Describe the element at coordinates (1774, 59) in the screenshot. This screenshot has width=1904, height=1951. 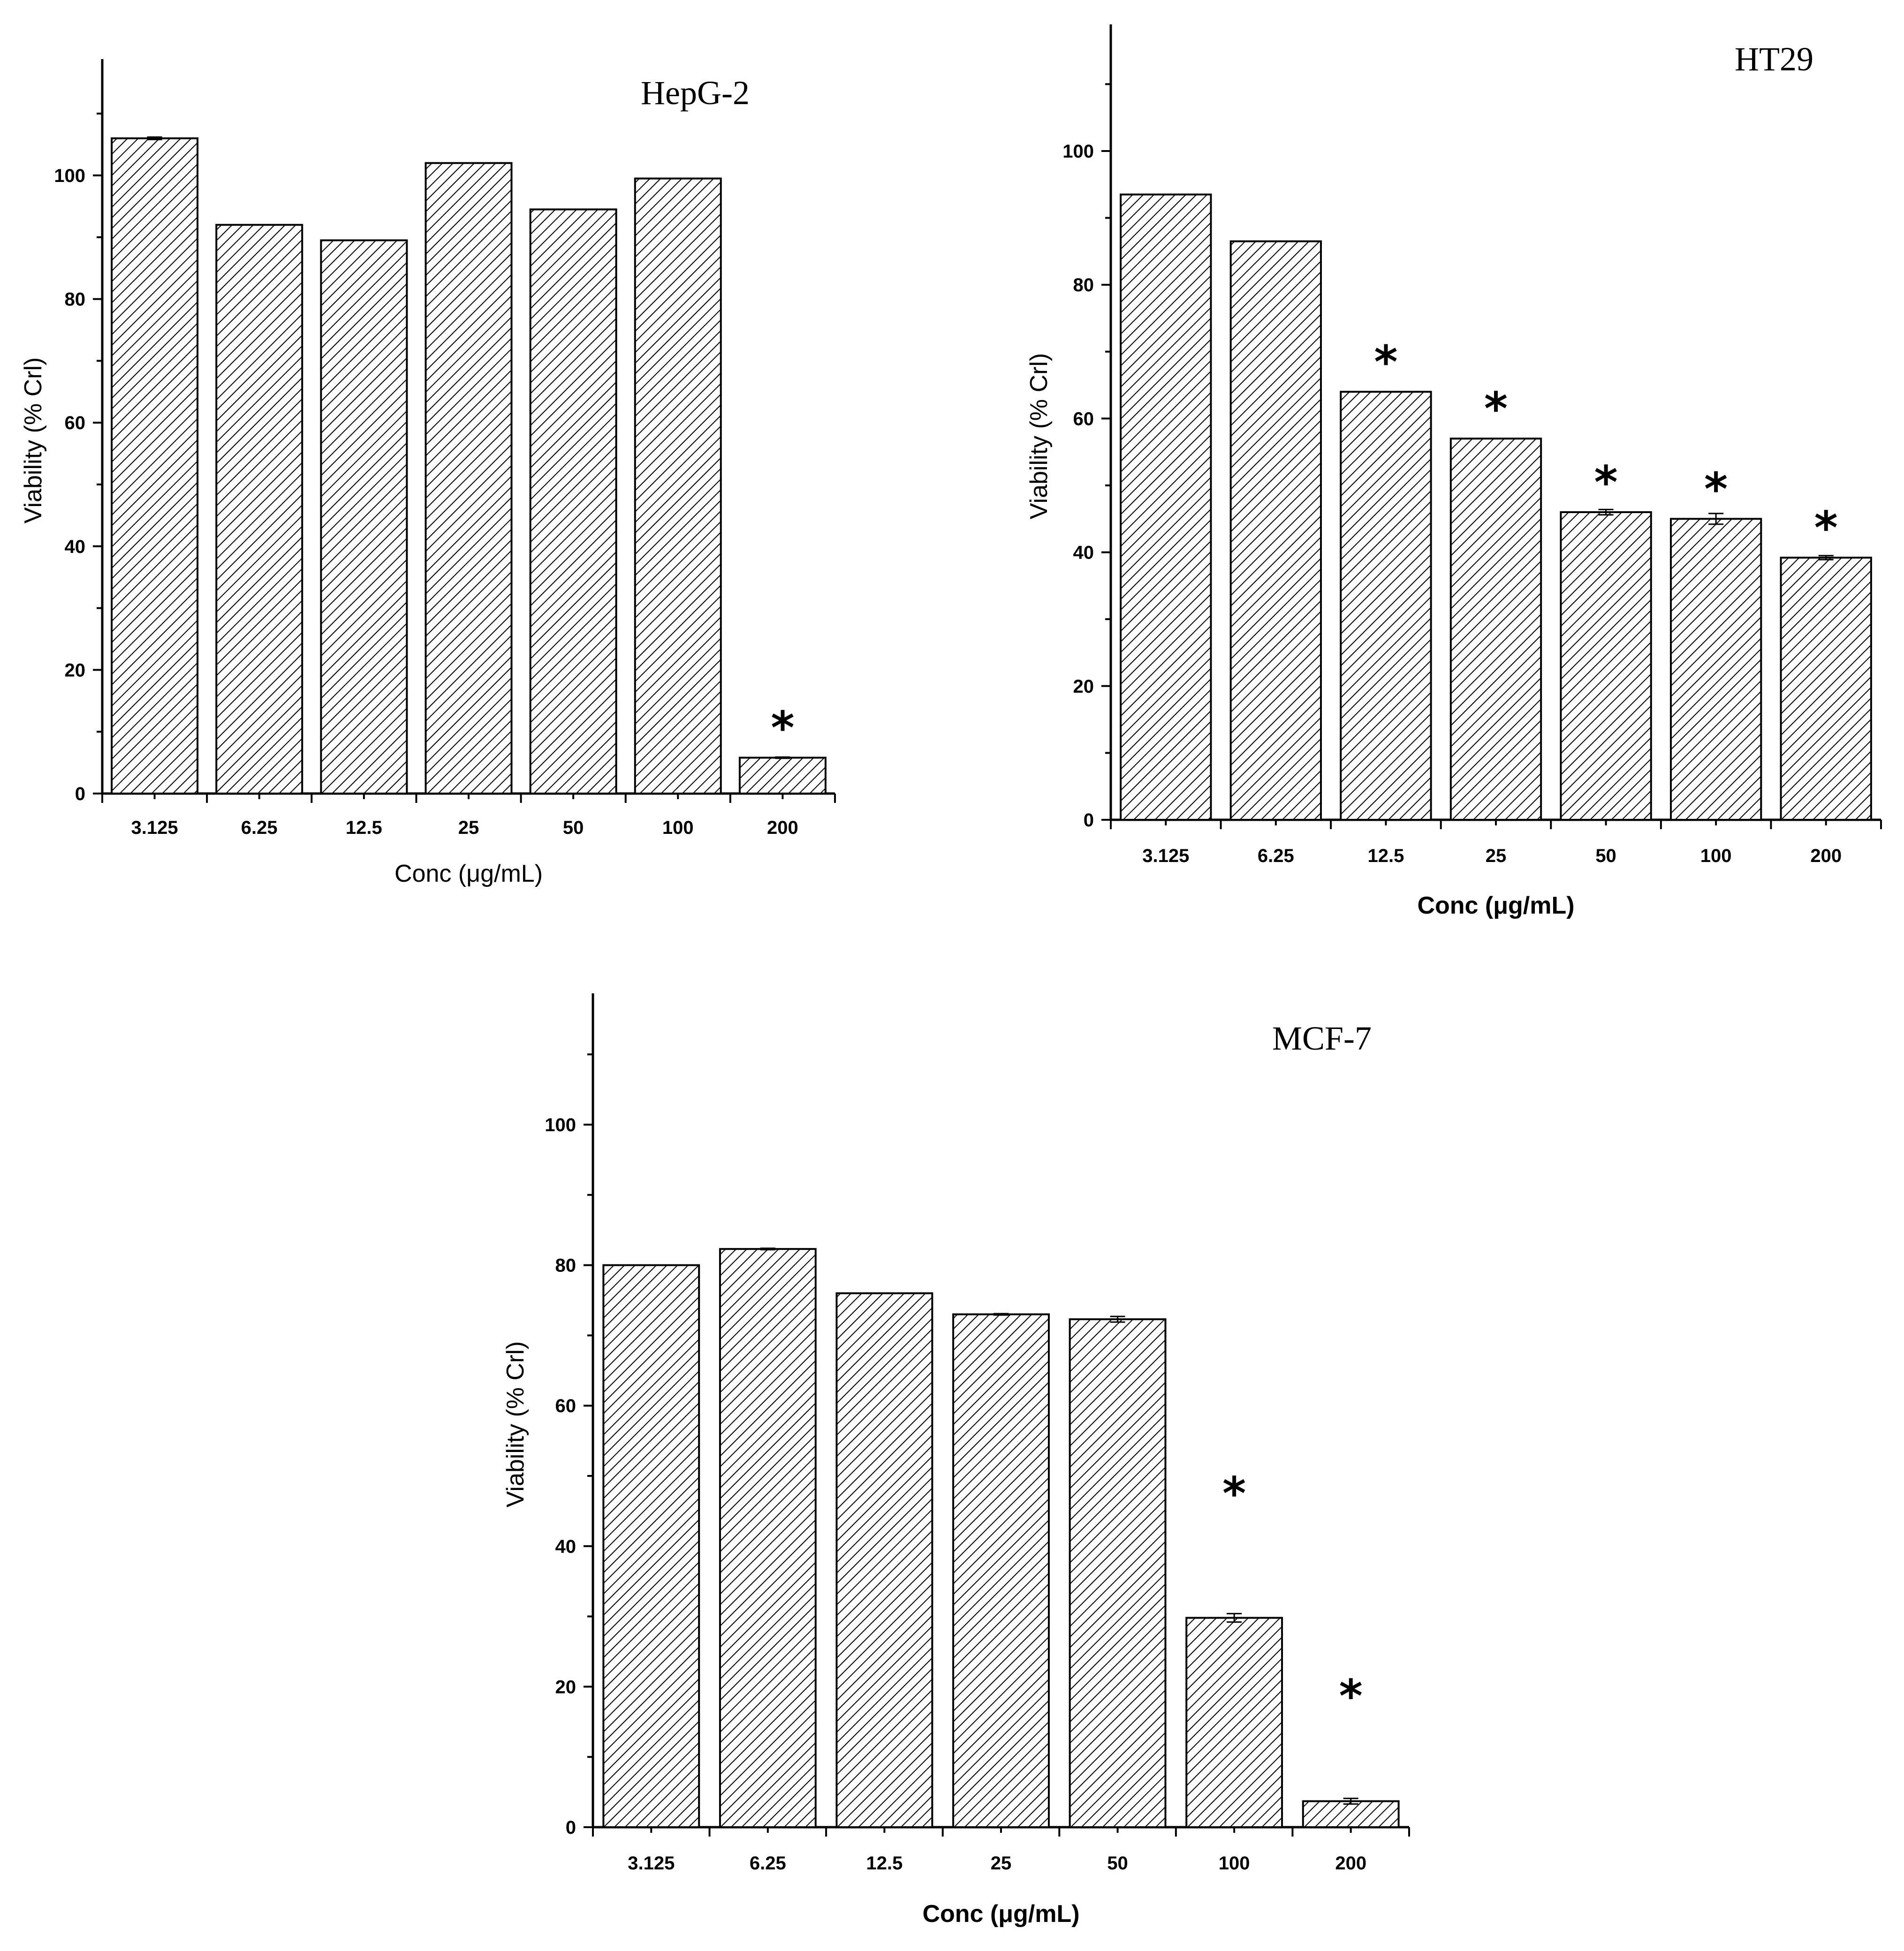
I see `chart-title: HT29` at that location.